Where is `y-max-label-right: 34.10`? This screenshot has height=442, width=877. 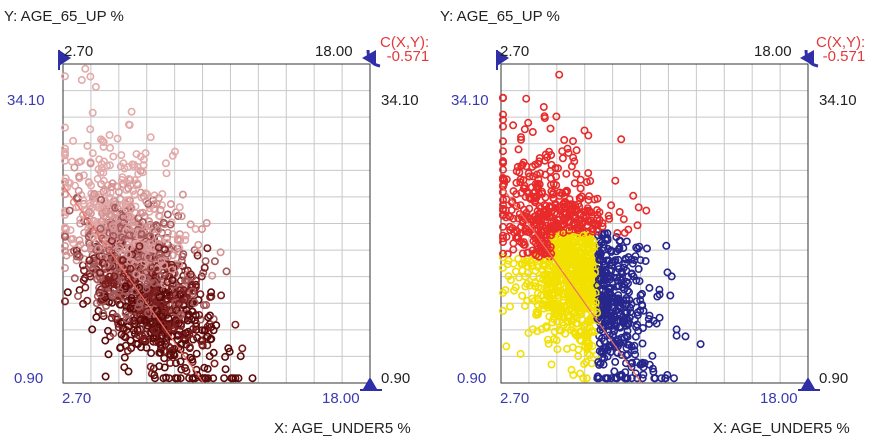
y-max-label-right: 34.10 is located at coordinates (400, 100).